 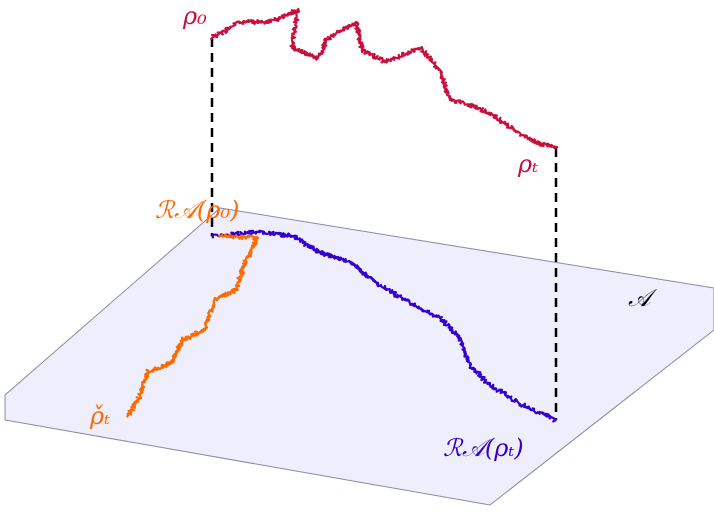 What do you see at coordinates (194, 16) in the screenshot?
I see `label: ρ₀` at bounding box center [194, 16].